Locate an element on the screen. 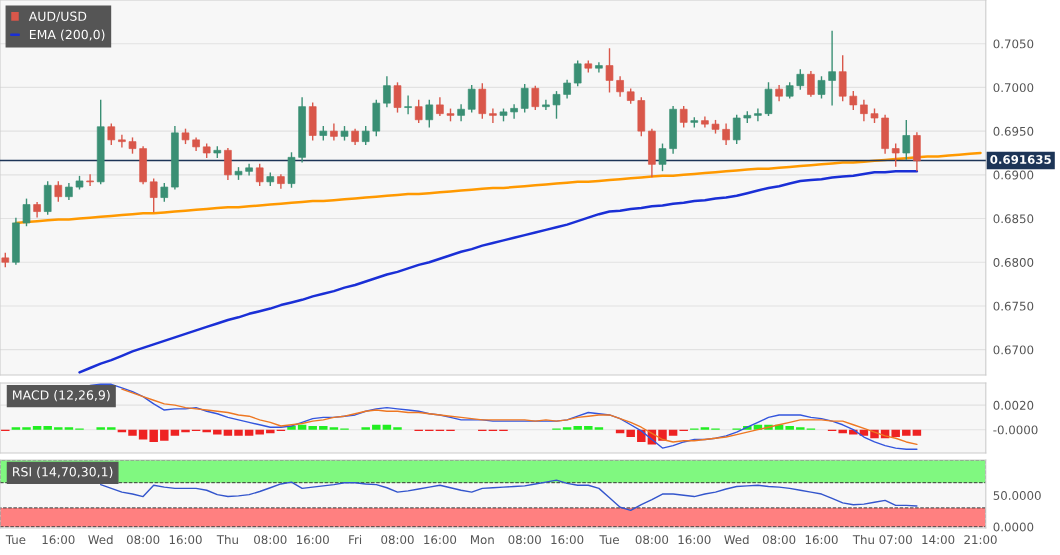  y-tick-label: 0.6800 is located at coordinates (1013, 262).